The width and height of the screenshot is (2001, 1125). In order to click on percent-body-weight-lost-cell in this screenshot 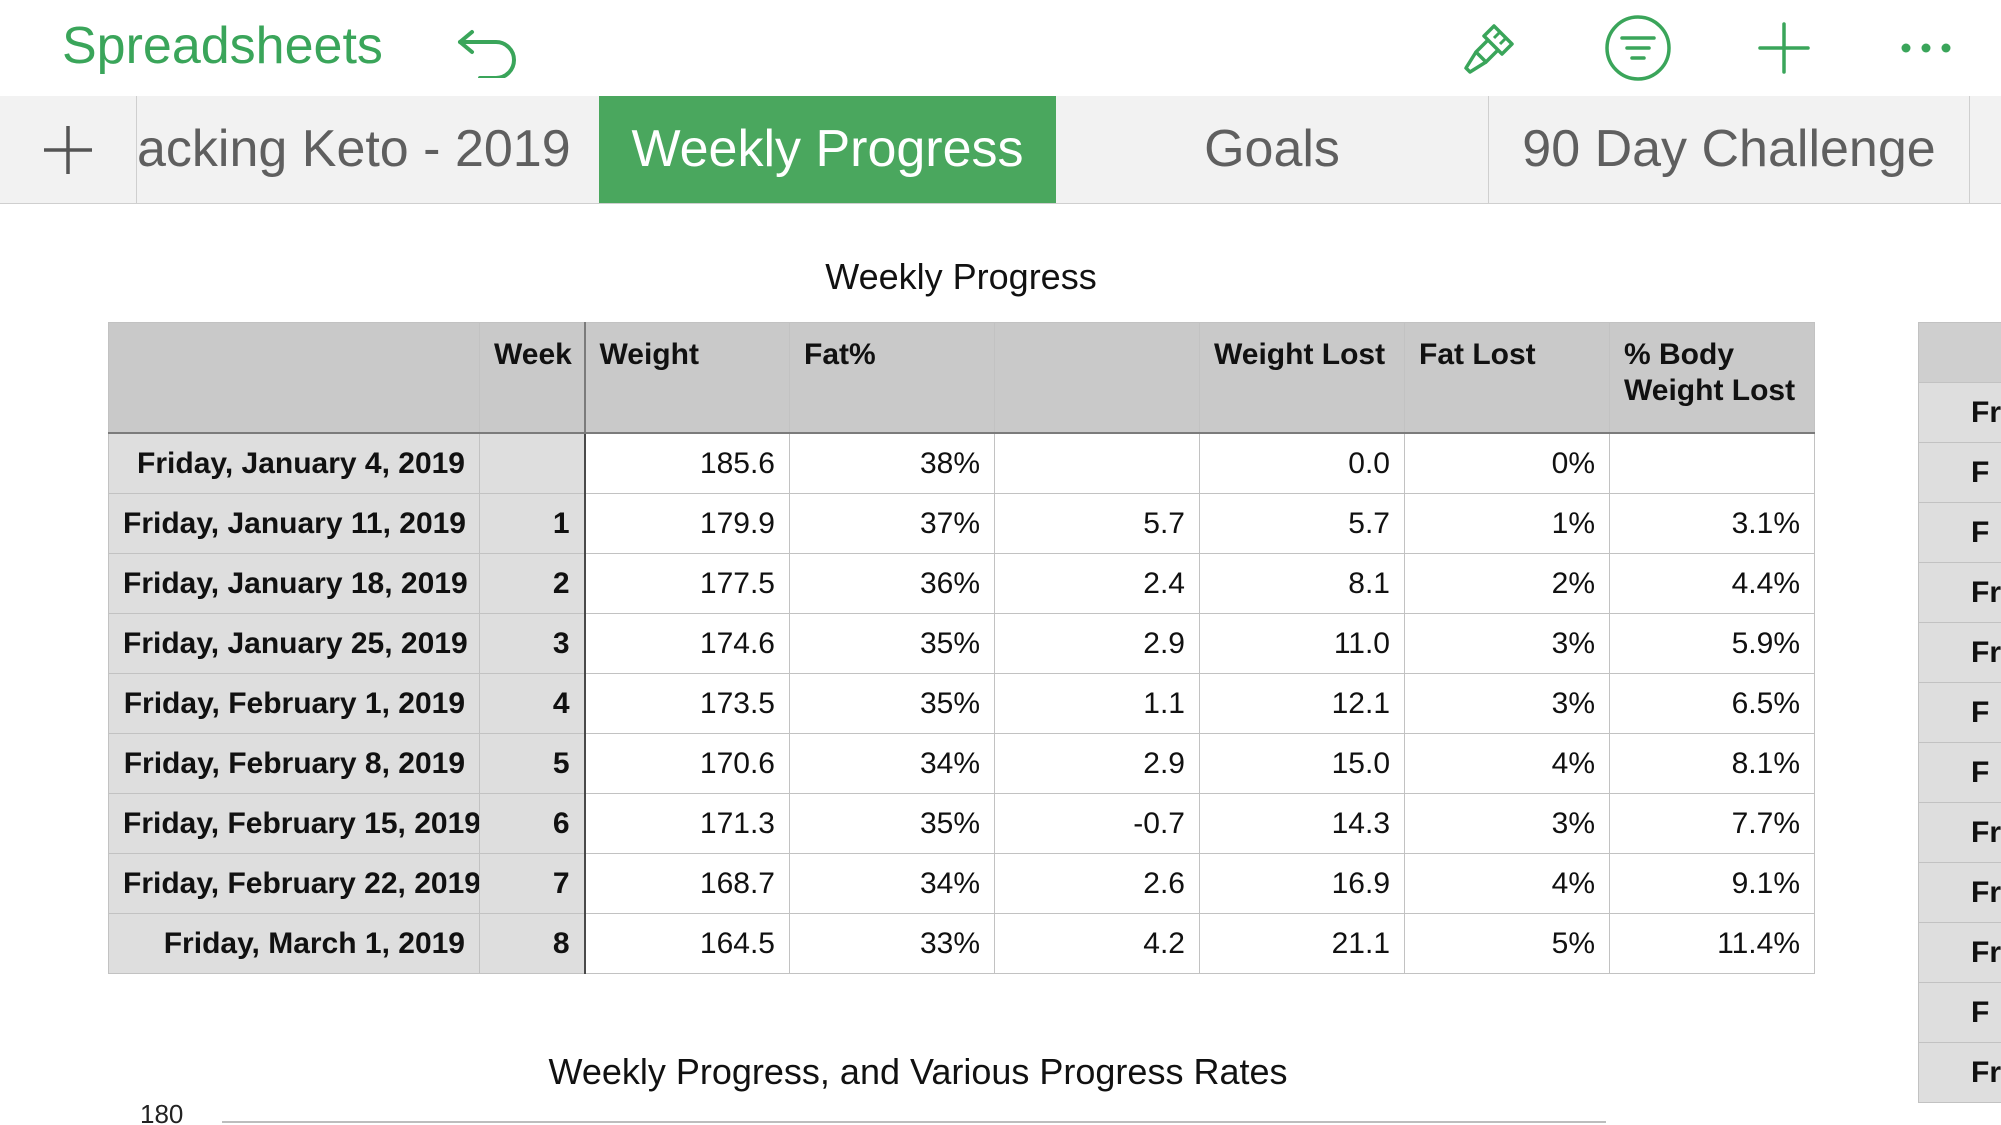, I will do `click(1712, 463)`.